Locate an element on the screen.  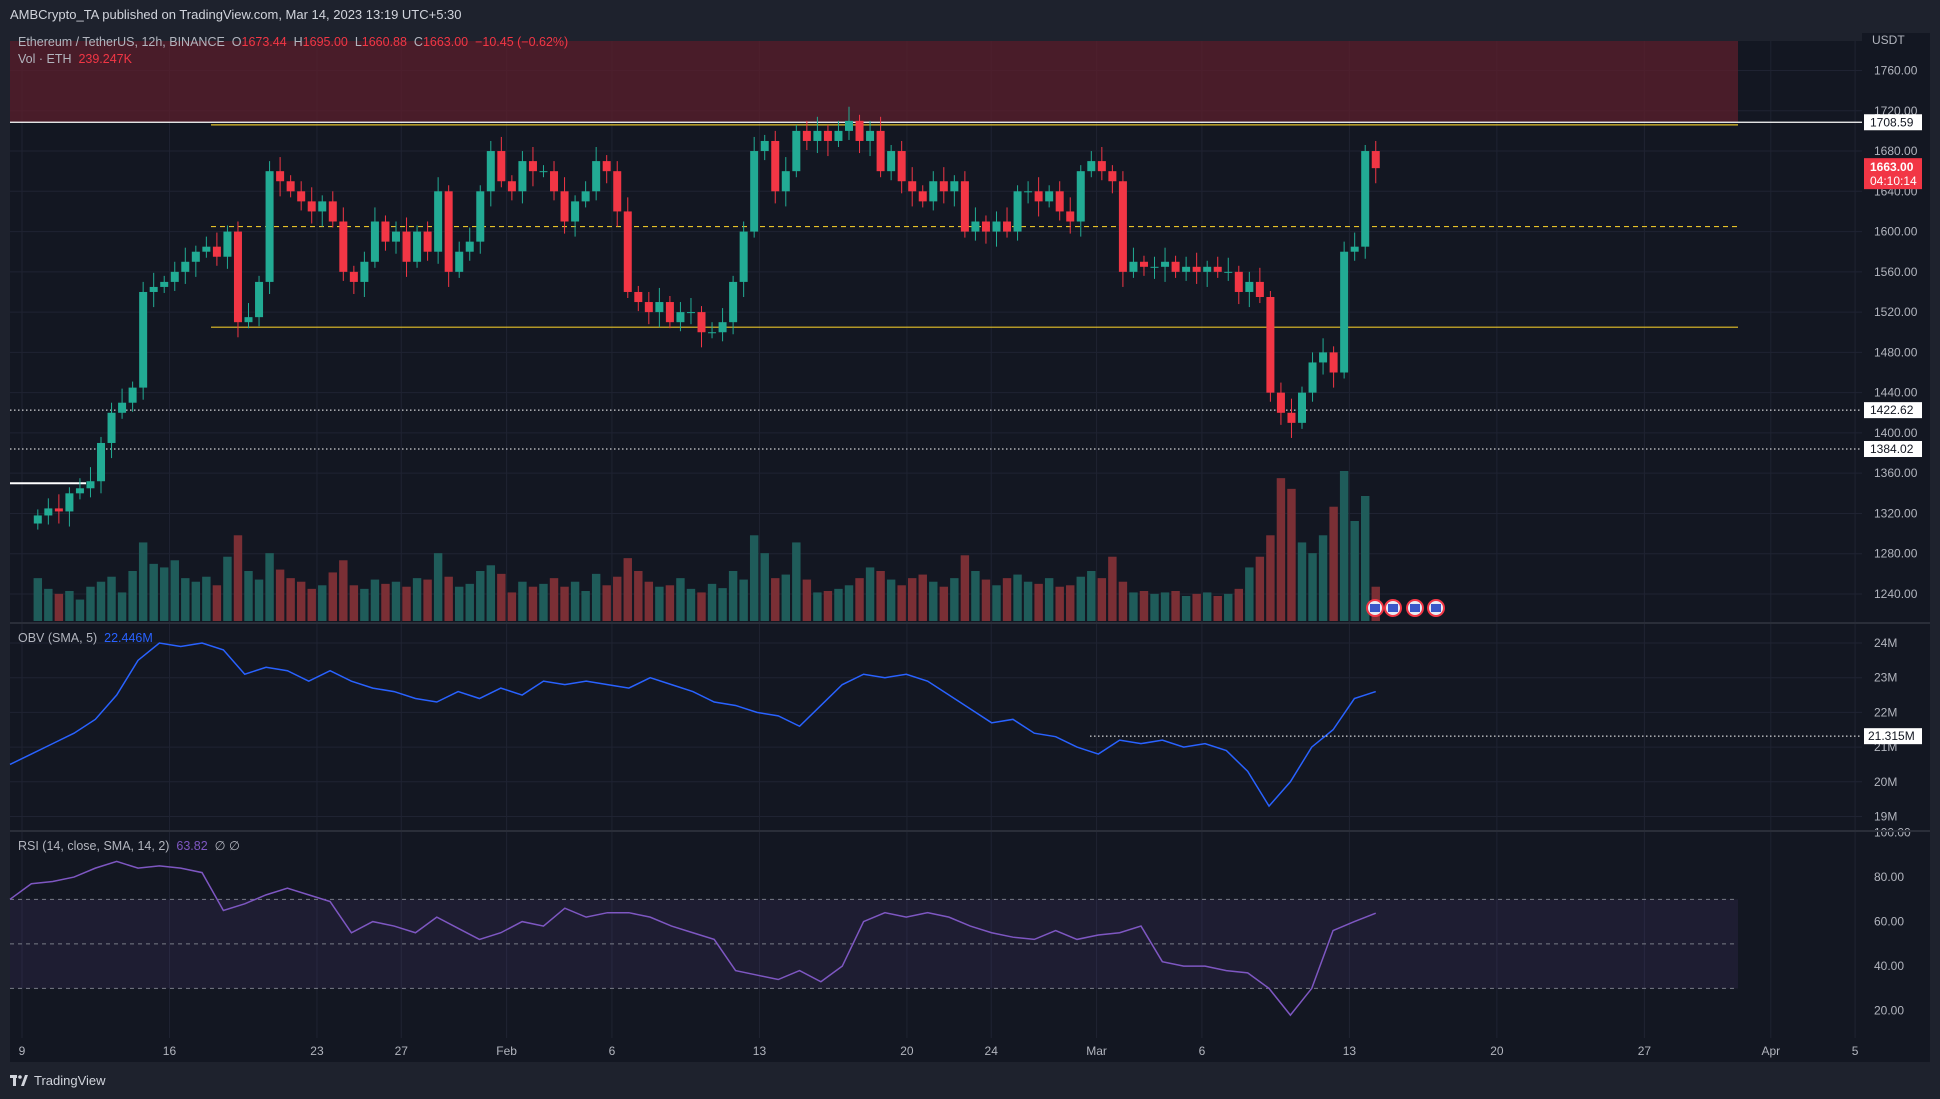
time-axis-label: 5 is located at coordinates (1855, 1051).